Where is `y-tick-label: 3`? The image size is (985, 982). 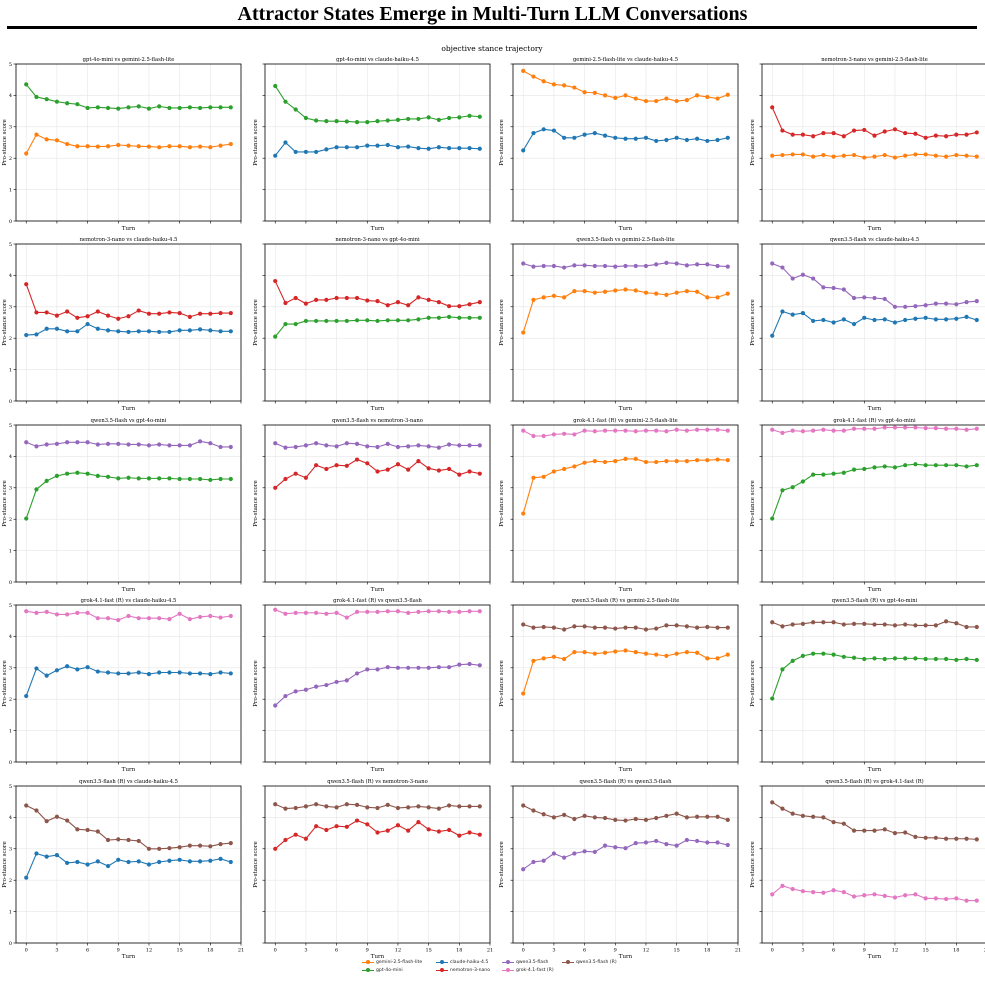
y-tick-label: 3 is located at coordinates (10, 128).